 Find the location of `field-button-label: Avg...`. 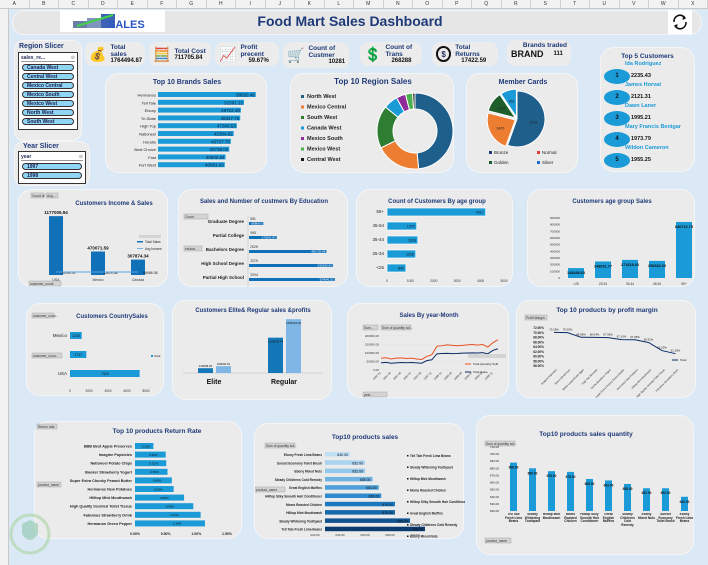

field-button-label: Avg... is located at coordinates (51, 196).